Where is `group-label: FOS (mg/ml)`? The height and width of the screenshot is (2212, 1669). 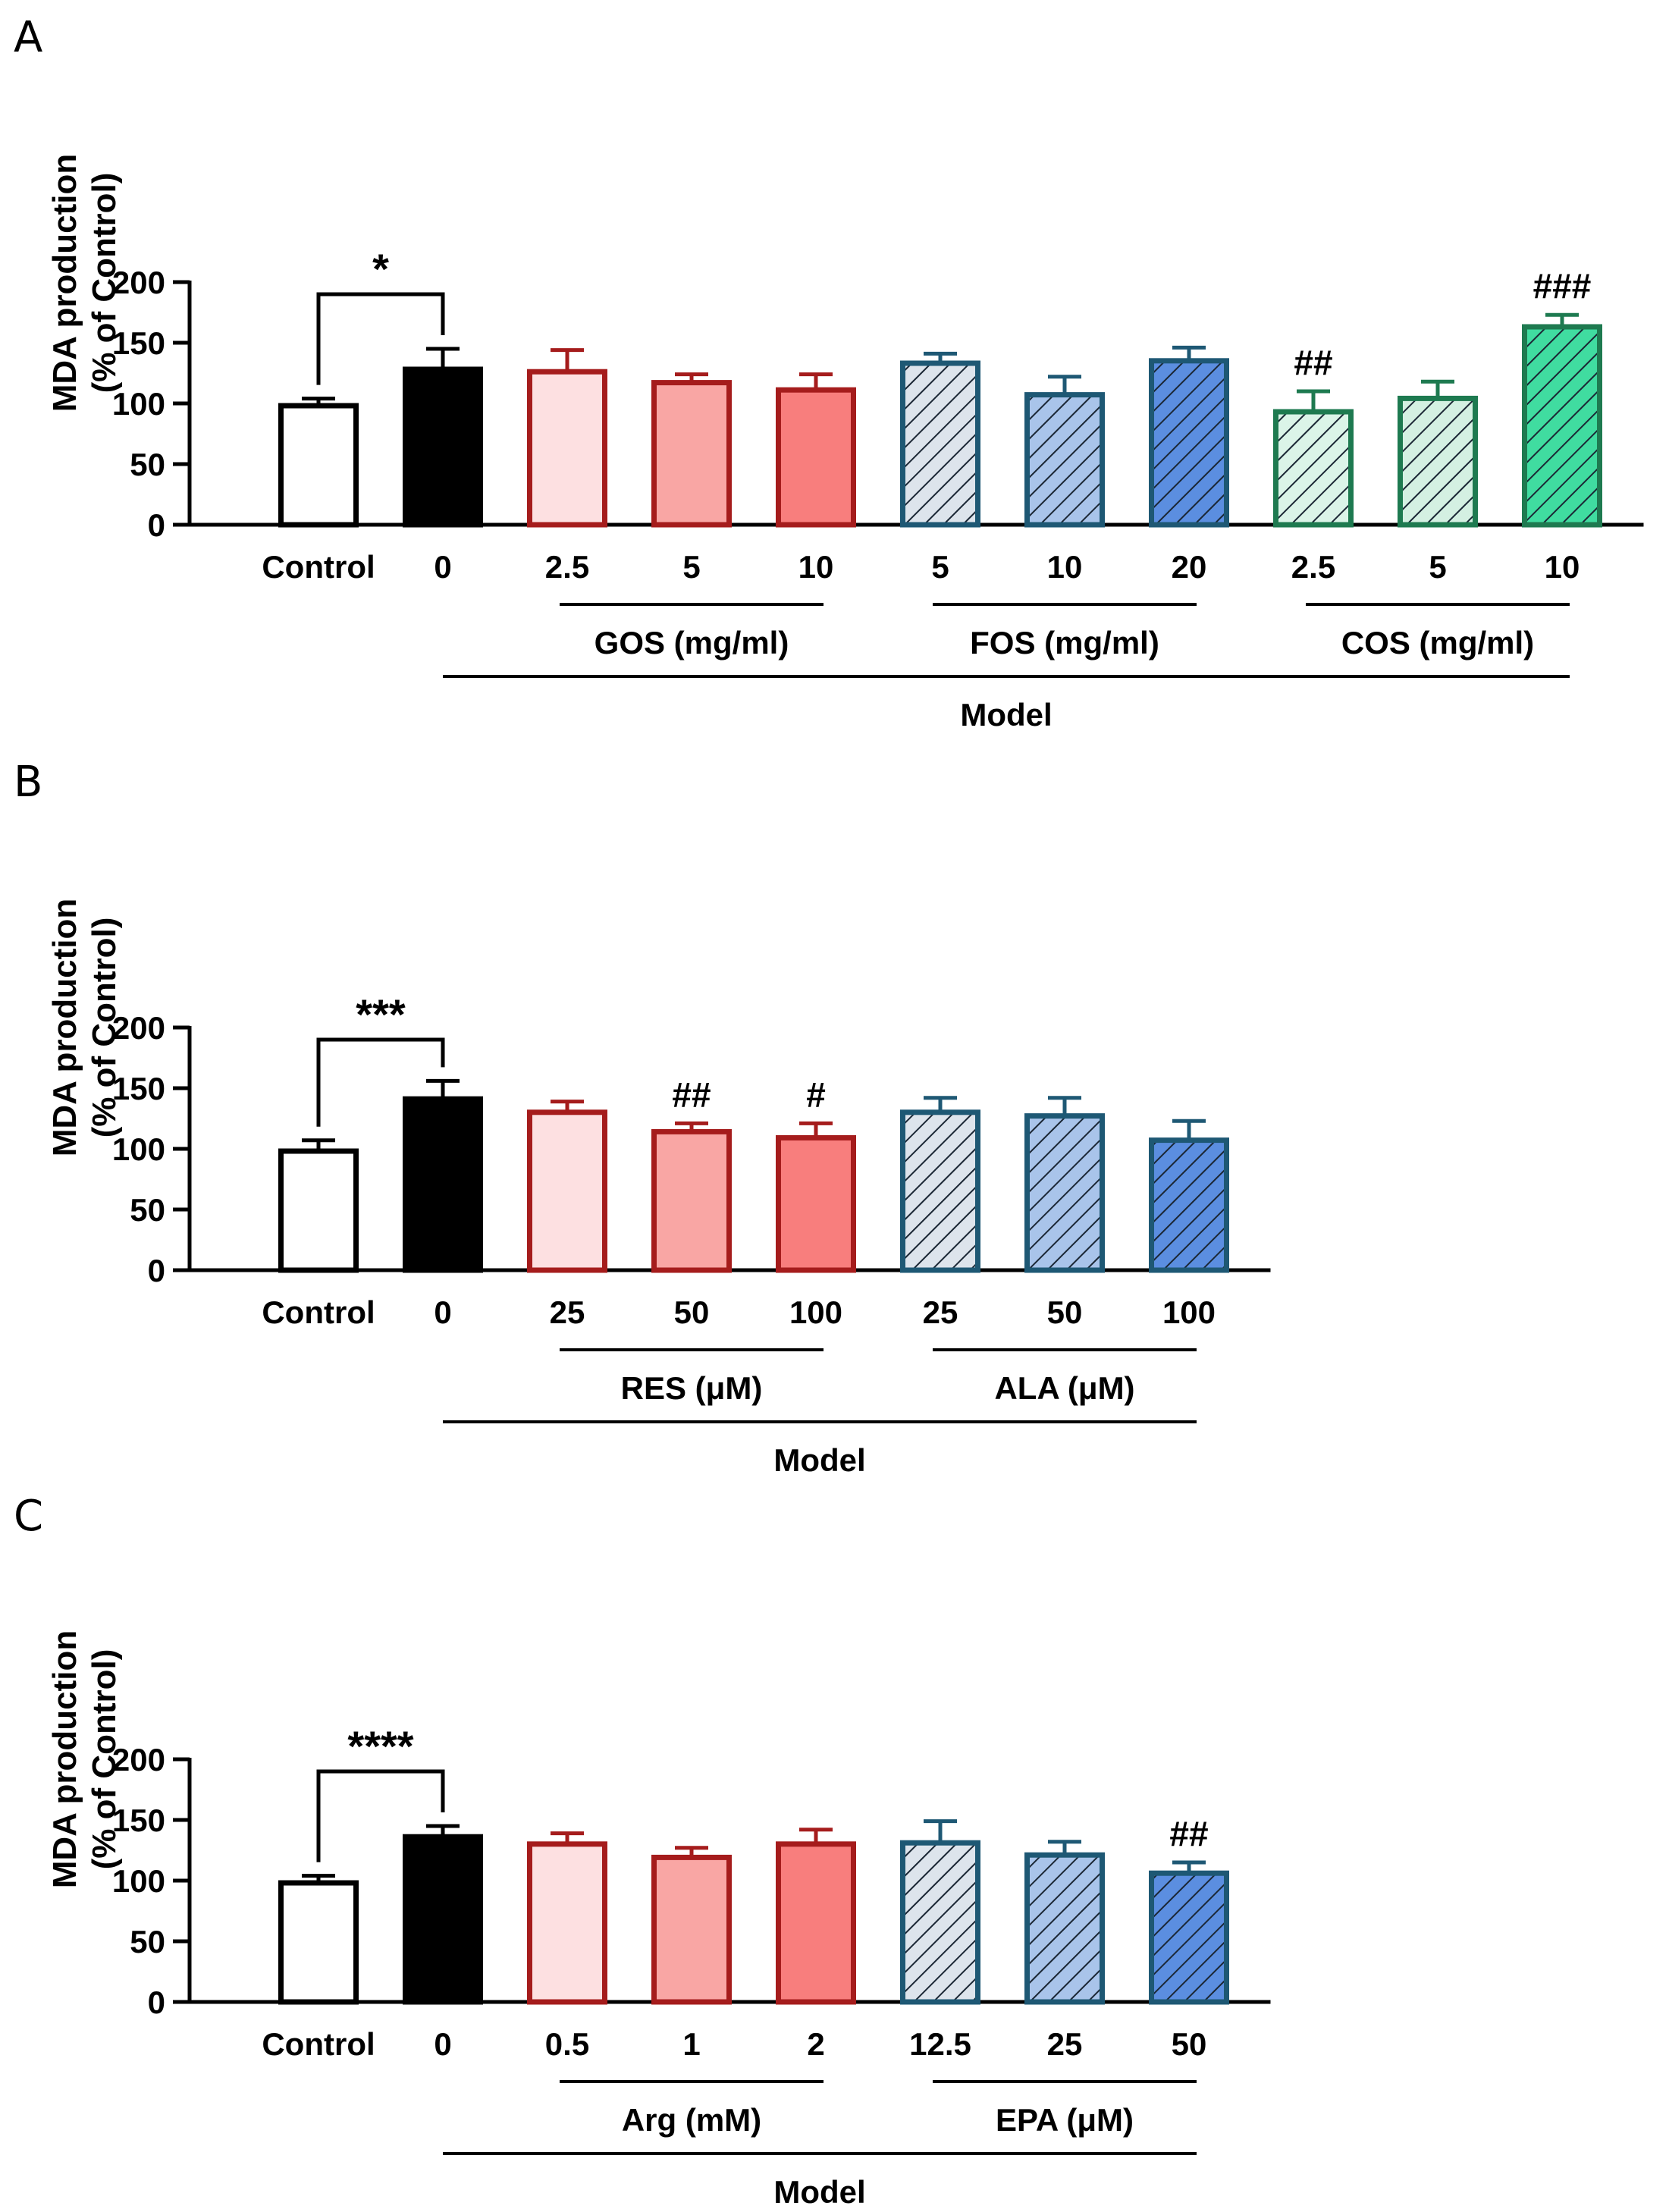 group-label: FOS (mg/ml) is located at coordinates (1064, 642).